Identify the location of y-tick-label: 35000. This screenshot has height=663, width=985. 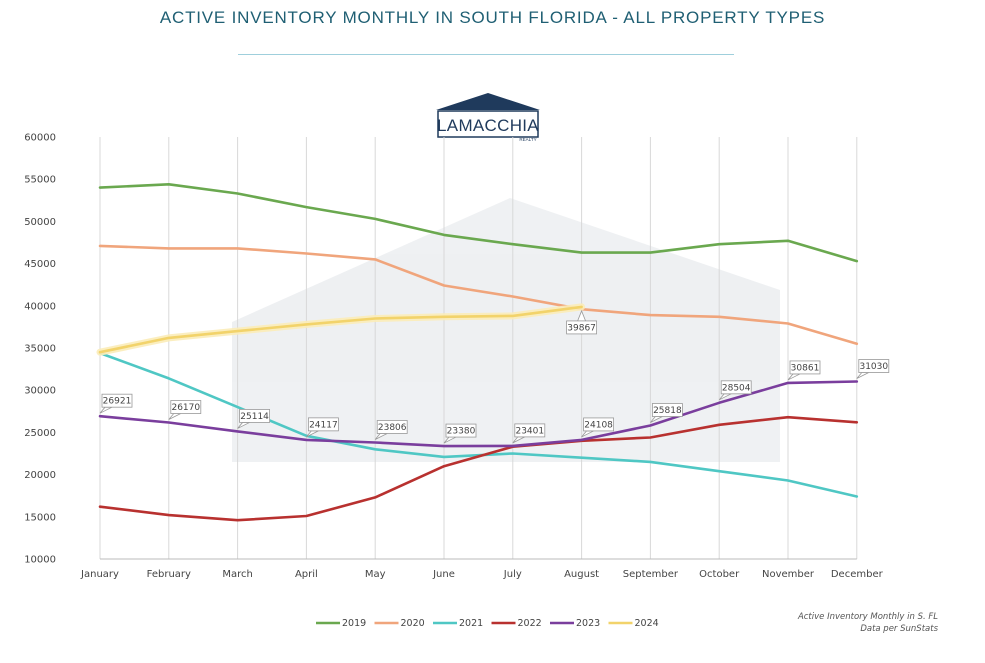
(40, 349).